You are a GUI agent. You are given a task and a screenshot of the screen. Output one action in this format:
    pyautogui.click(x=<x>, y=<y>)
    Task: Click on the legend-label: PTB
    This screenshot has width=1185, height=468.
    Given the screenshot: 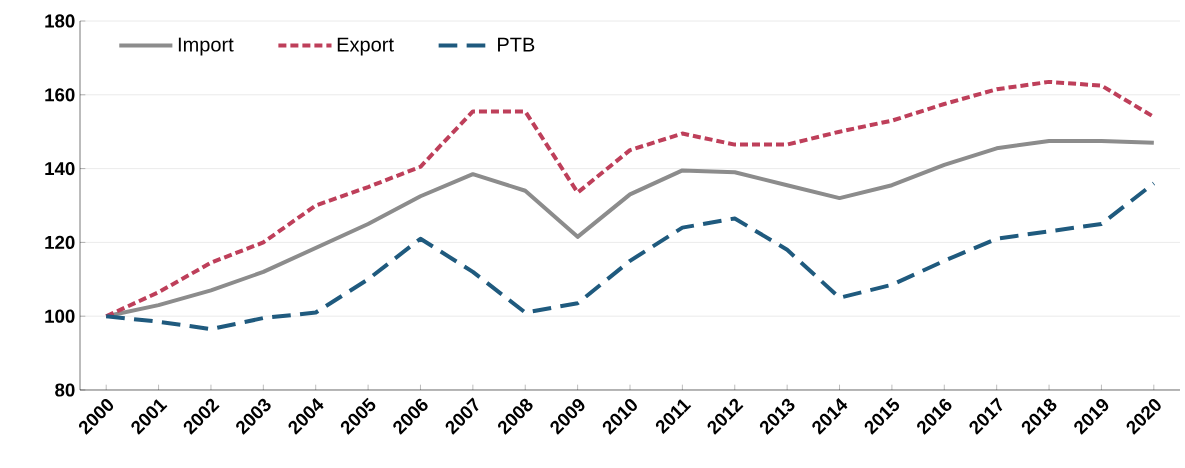 What is the action you would take?
    pyautogui.click(x=516, y=44)
    